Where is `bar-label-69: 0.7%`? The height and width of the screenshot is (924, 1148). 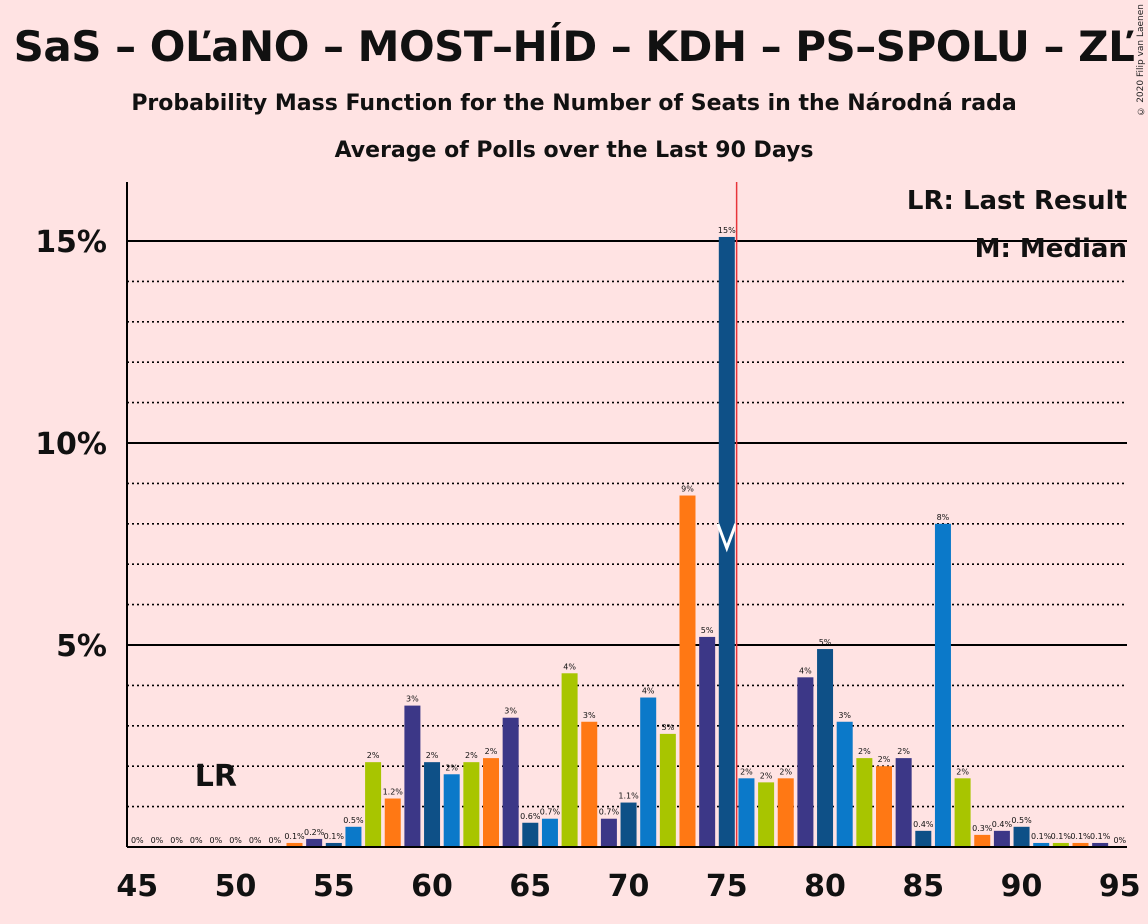 bar-label-69: 0.7% is located at coordinates (609, 812).